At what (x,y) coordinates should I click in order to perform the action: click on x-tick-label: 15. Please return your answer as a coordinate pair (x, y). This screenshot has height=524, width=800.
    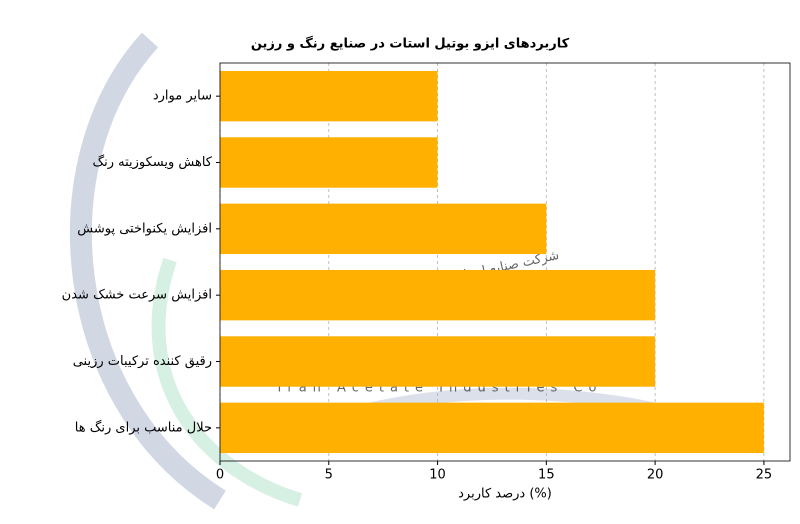
    Looking at the image, I should click on (546, 475).